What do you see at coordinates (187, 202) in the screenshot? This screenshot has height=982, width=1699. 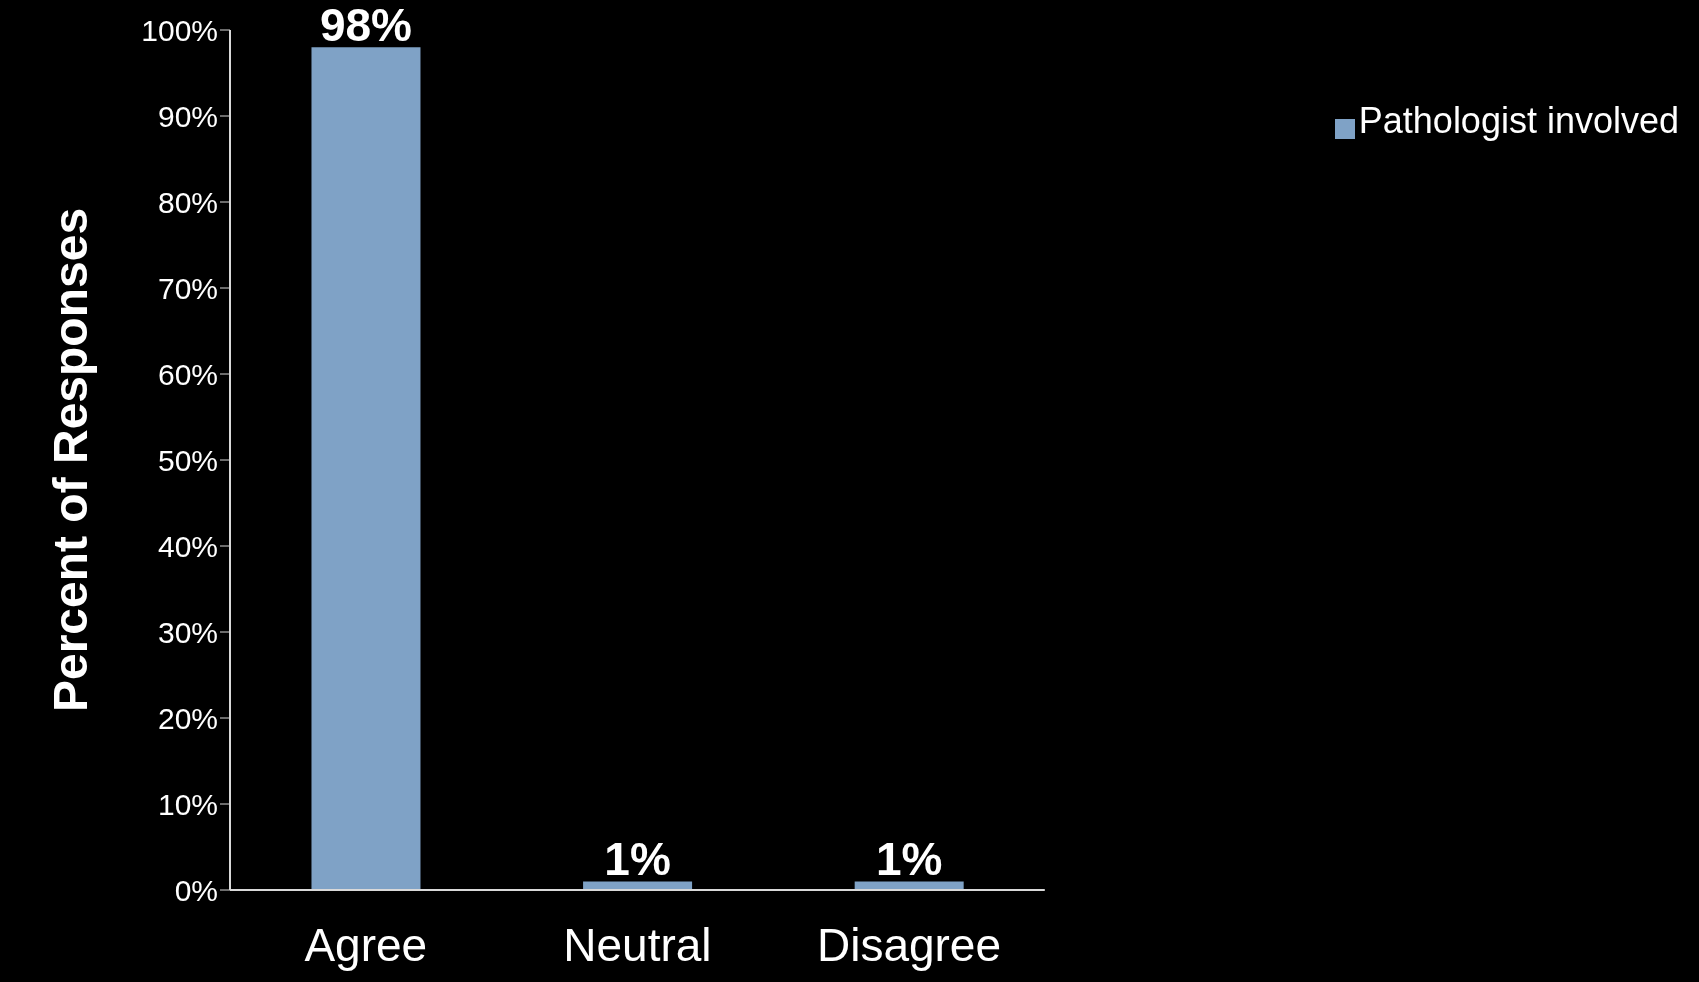 I see `y-tick-label: 80%` at bounding box center [187, 202].